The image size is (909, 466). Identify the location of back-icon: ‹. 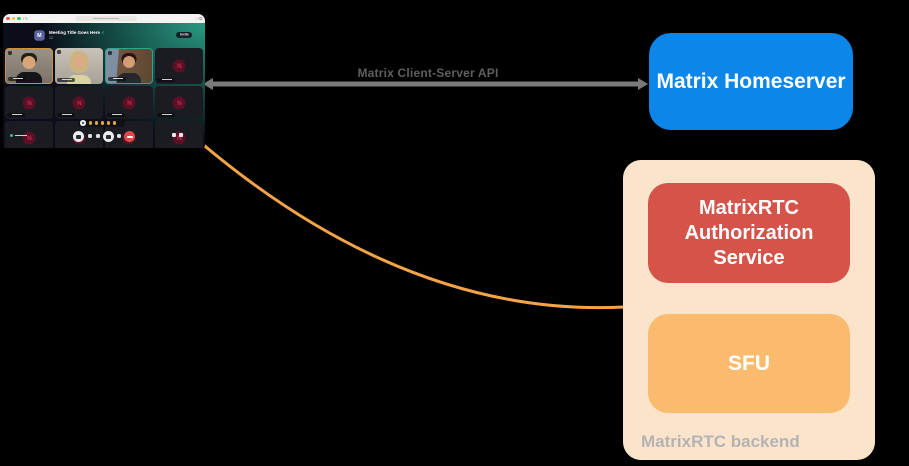
(23, 18).